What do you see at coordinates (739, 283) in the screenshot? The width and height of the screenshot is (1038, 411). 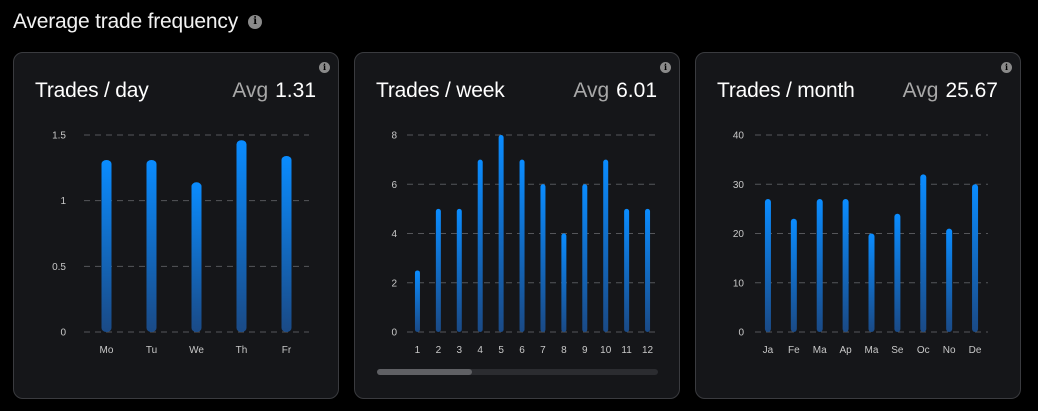 I see `y-tick-label: 10` at bounding box center [739, 283].